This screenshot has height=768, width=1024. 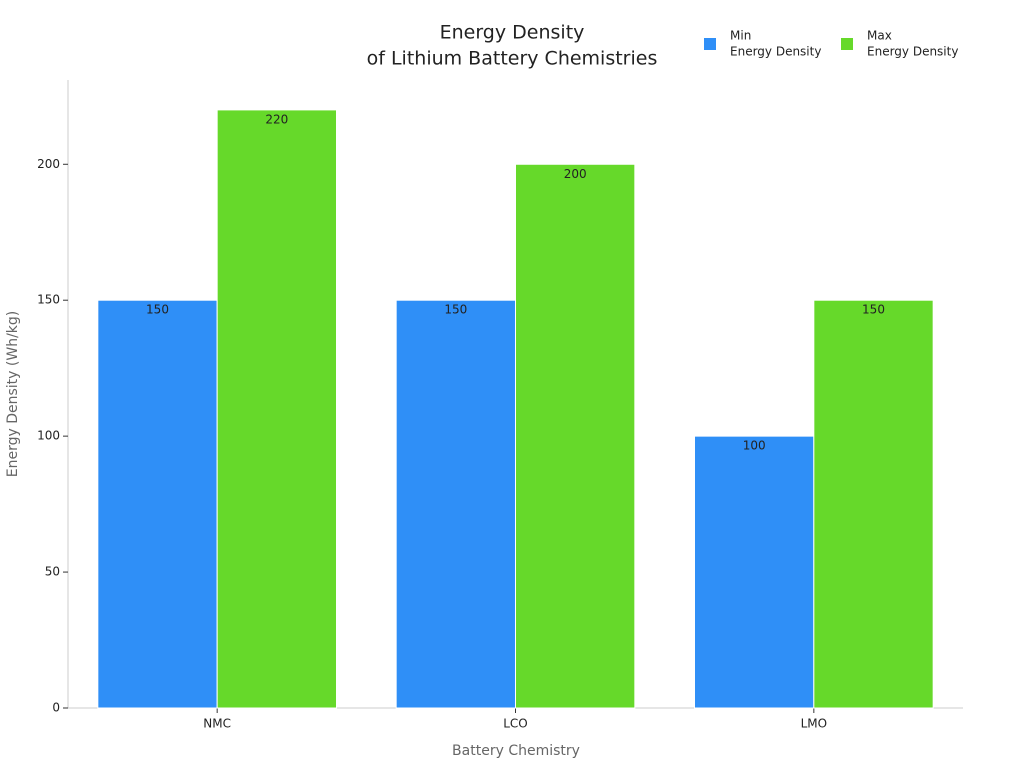 What do you see at coordinates (52, 572) in the screenshot?
I see `y-tick-label: 50` at bounding box center [52, 572].